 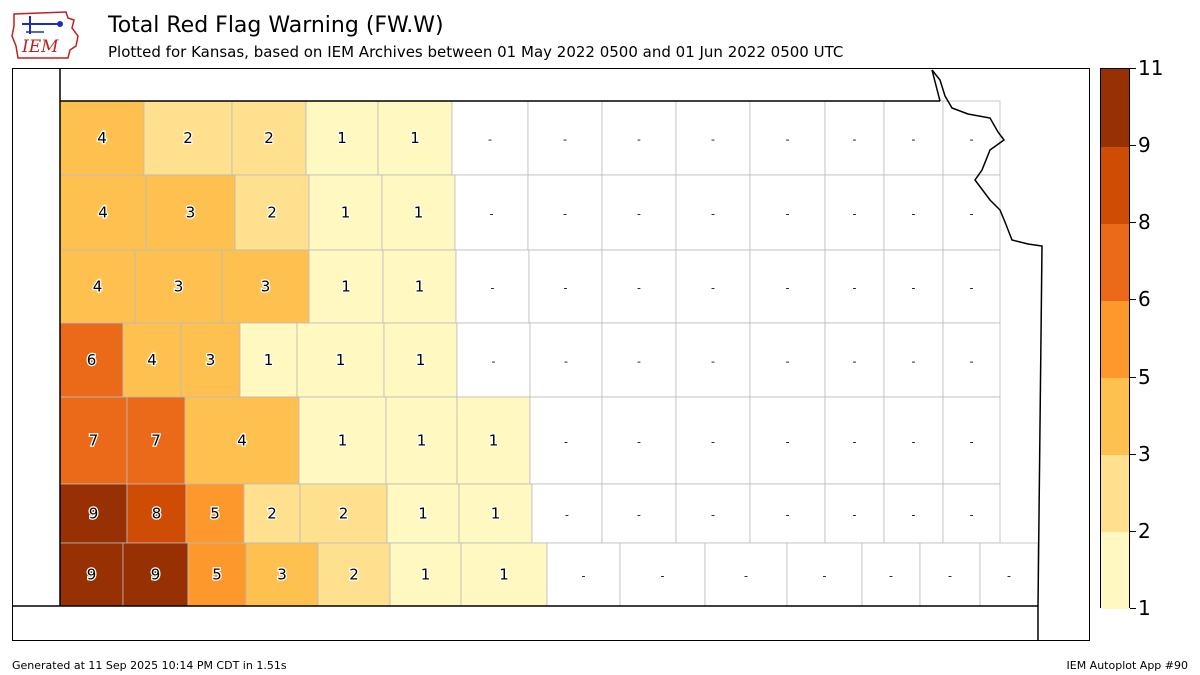 I want to click on colorbar-tick-label: 2, so click(x=1144, y=530).